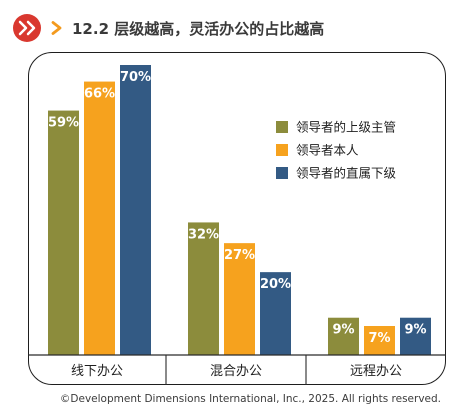 Image resolution: width=457 pixels, height=420 pixels. Describe the element at coordinates (346, 173) in the screenshot. I see `legend-label-3: 领导者的直属下级` at that location.